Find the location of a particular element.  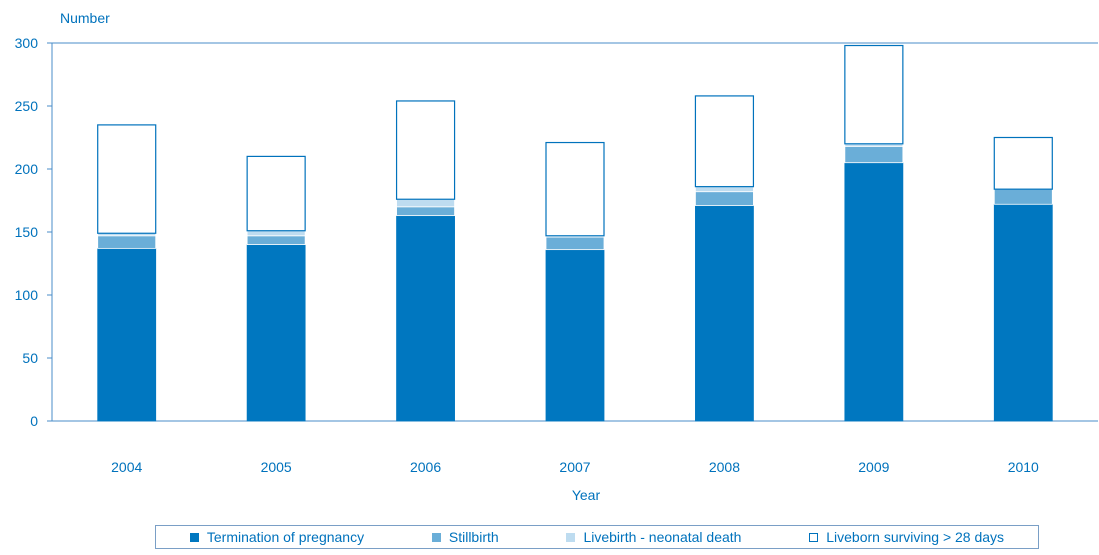

legend-label: Termination of pregnancy is located at coordinates (285, 537).